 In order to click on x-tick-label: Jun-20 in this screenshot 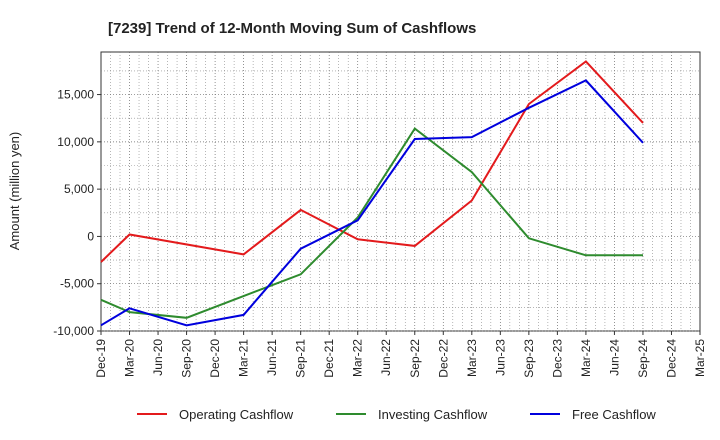, I will do `click(158, 357)`.